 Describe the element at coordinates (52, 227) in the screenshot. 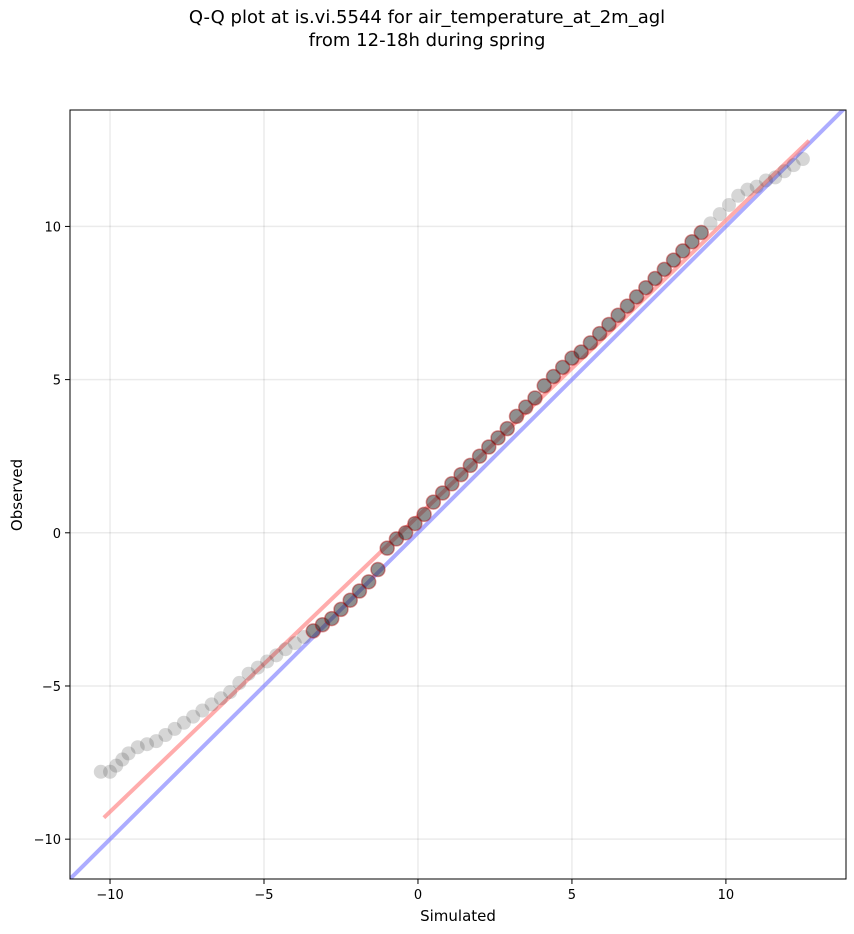

I see `y-tick-label: 10` at that location.